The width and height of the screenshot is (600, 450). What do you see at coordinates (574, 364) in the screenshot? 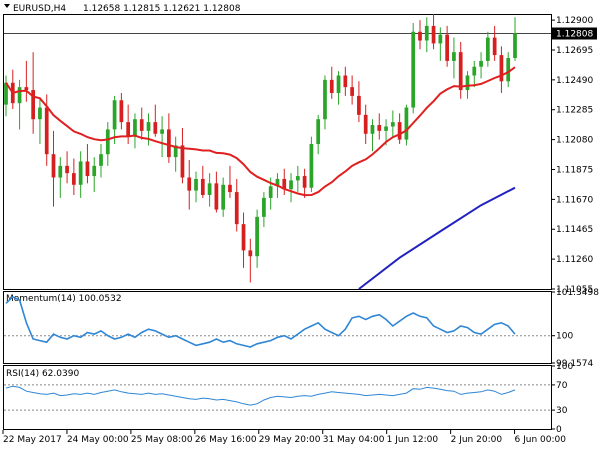
I see `momentum-tick-label: 99.1574` at bounding box center [574, 364].